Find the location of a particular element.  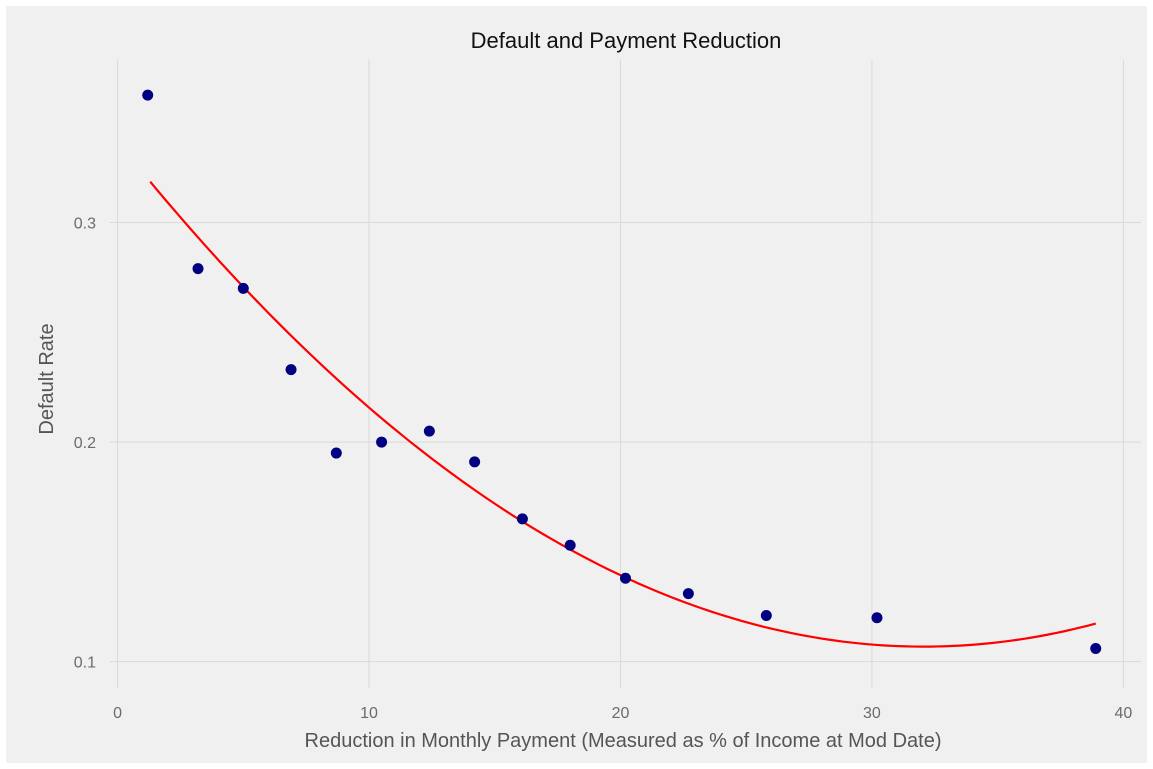

y-tick-label: 0.2 is located at coordinates (85, 443).